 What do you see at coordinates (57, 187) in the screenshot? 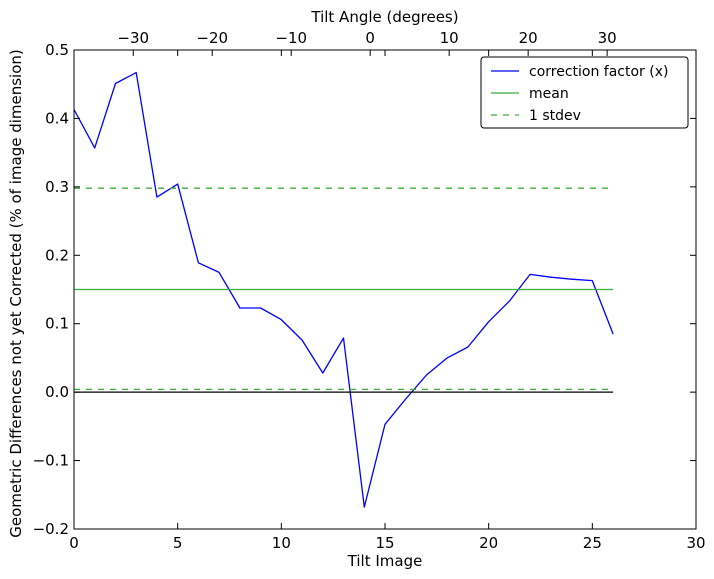
I see `y-tick-label: 0.3` at bounding box center [57, 187].